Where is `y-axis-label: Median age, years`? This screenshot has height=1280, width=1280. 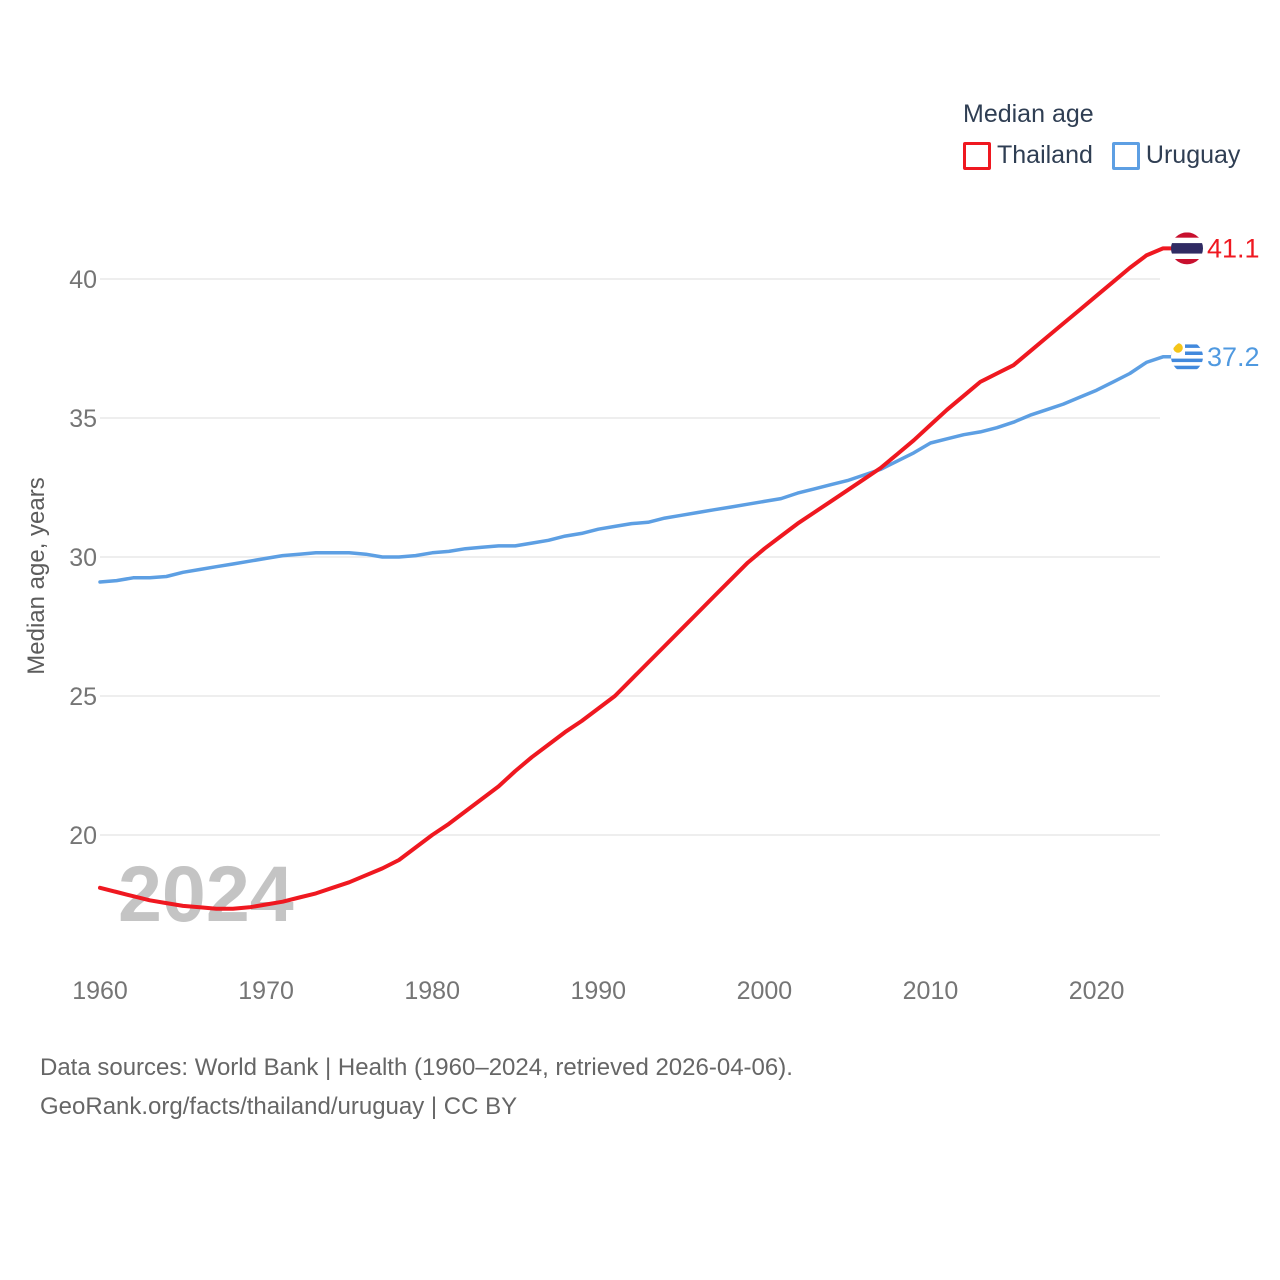
y-axis-label: Median age, years is located at coordinates (36, 575).